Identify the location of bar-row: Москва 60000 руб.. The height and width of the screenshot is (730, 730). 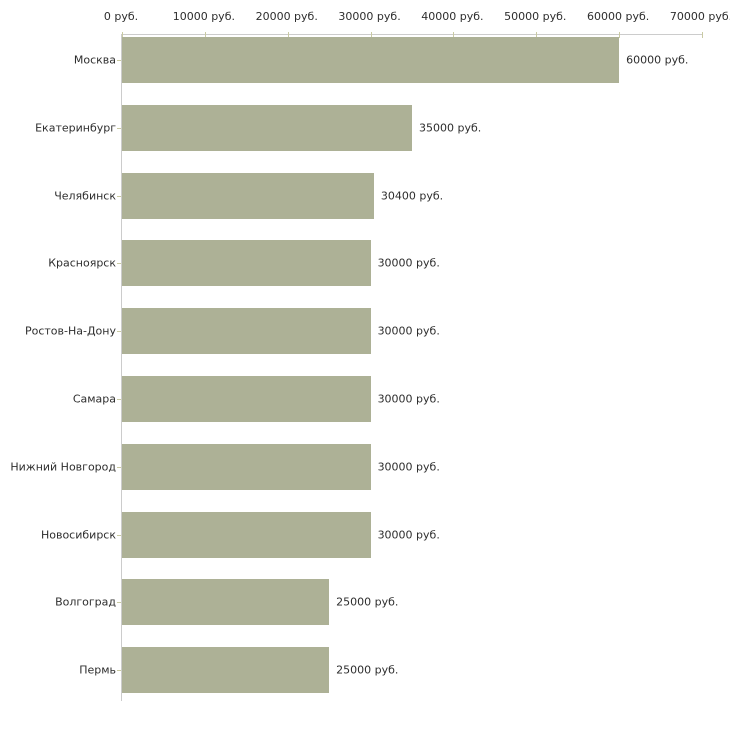
(388, 60).